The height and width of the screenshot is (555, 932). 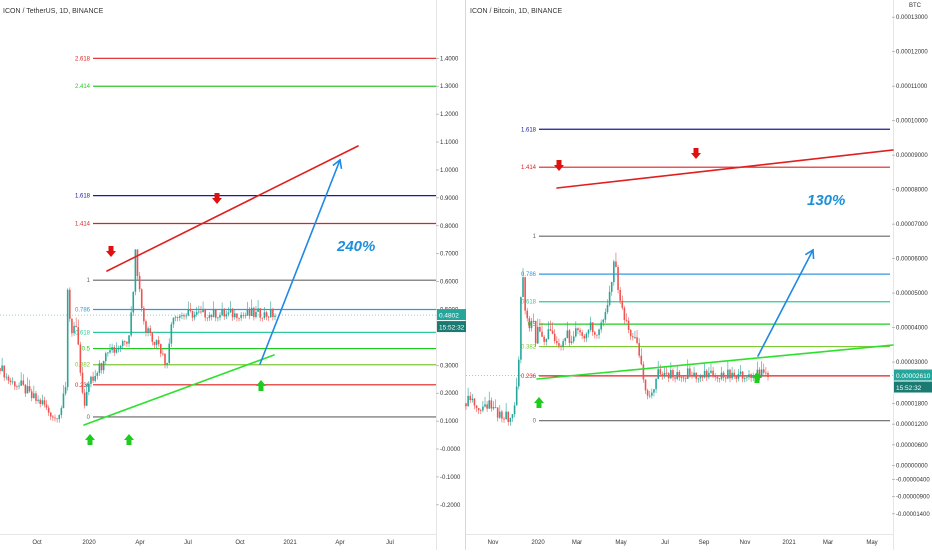 I want to click on fib-level-label: 0, so click(x=89, y=418).